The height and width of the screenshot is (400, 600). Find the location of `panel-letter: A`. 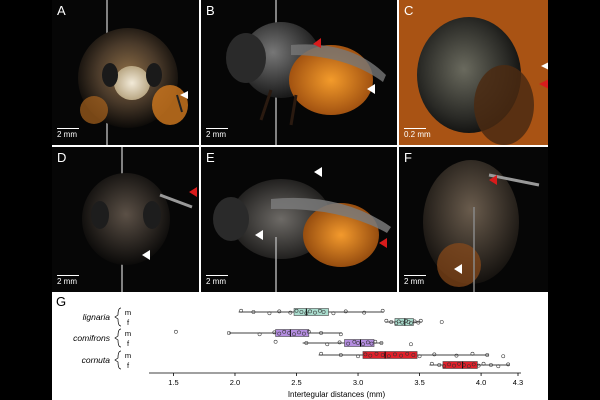

panel-letter: A is located at coordinates (61, 10).